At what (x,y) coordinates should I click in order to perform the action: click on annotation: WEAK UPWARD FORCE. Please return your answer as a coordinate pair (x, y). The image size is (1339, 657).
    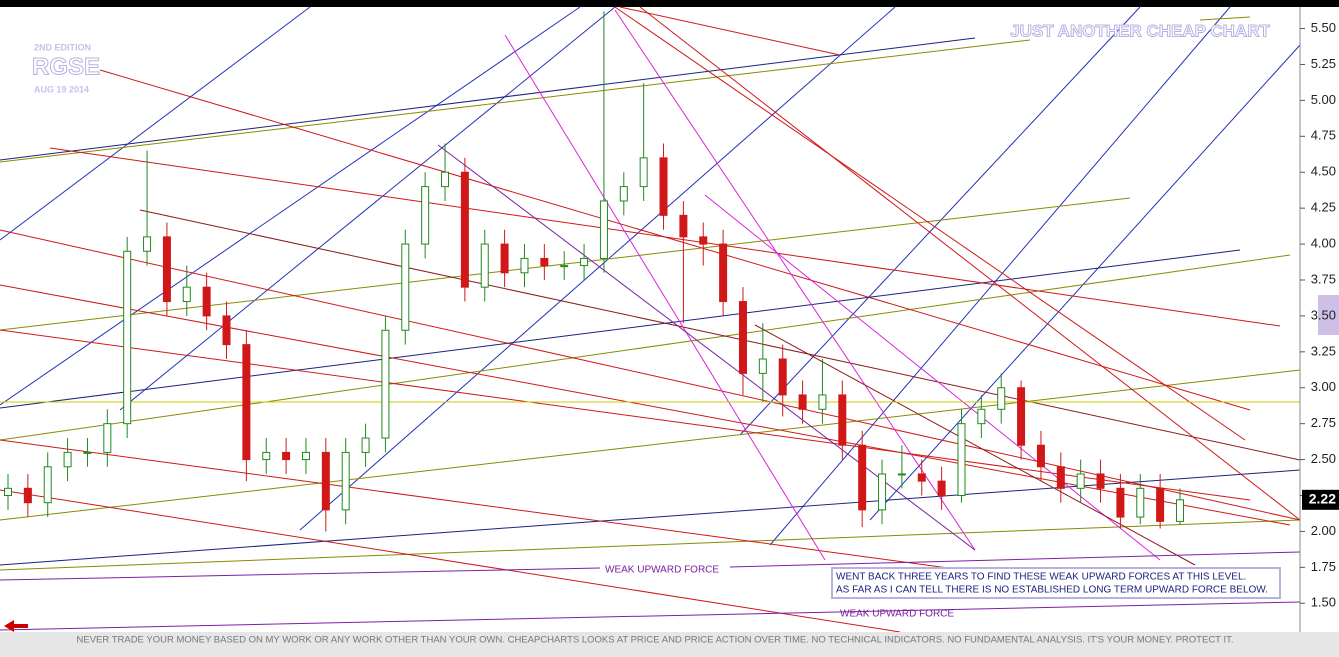
    Looking at the image, I should click on (662, 570).